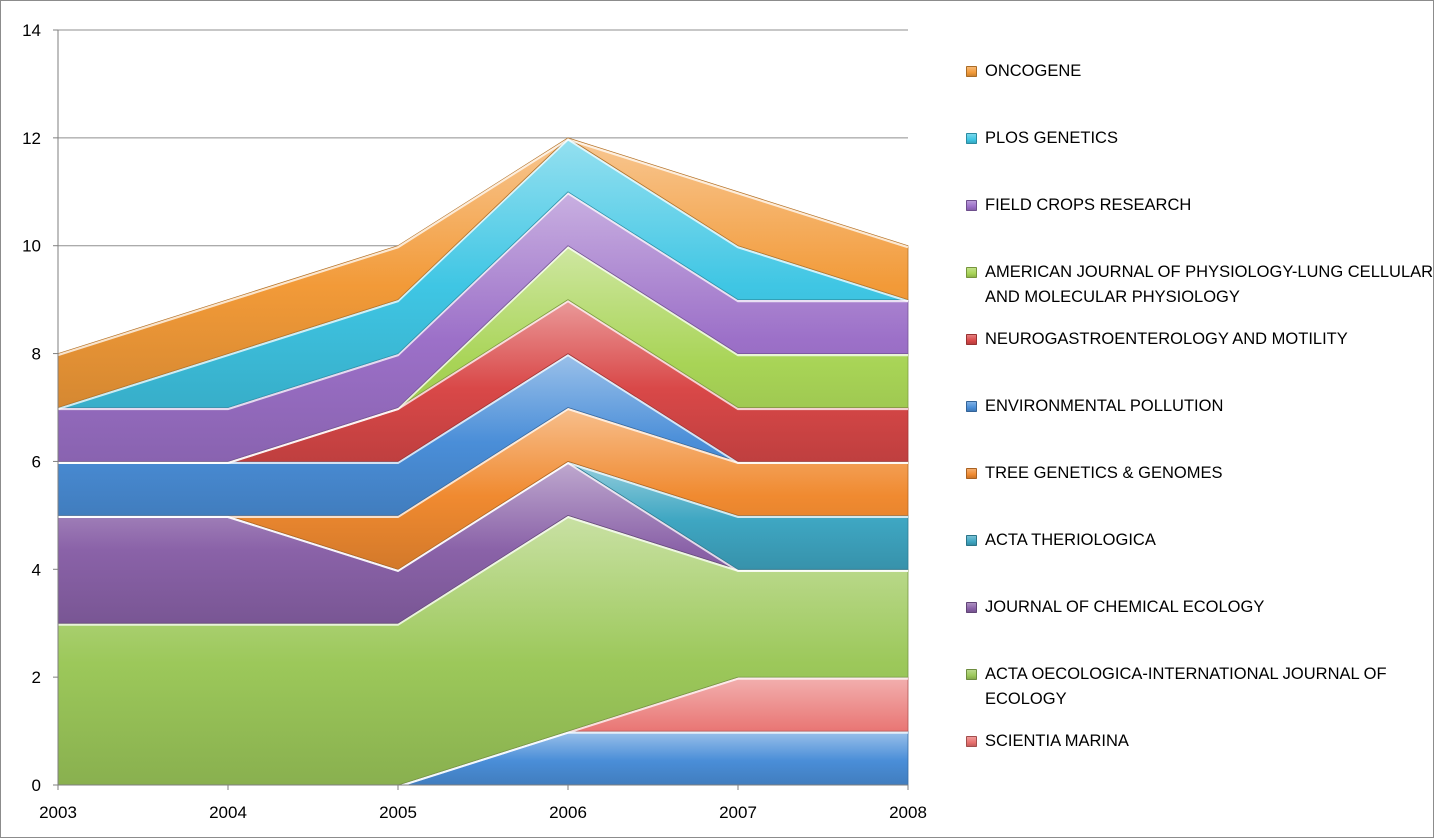 Image resolution: width=1434 pixels, height=838 pixels. Describe the element at coordinates (58, 812) in the screenshot. I see `x-tick-label: 2003` at that location.